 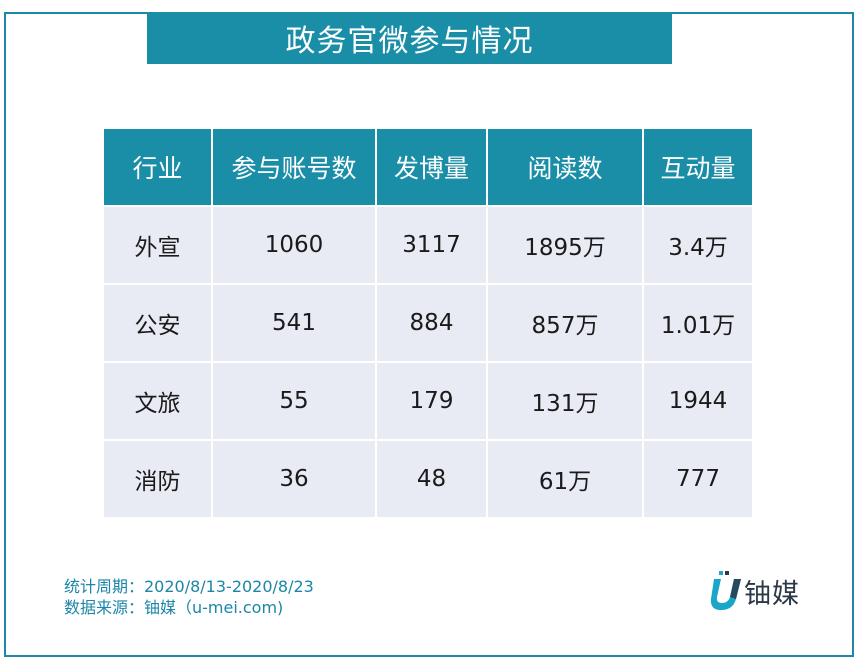 What do you see at coordinates (565, 401) in the screenshot?
I see `table-cell: 131万` at bounding box center [565, 401].